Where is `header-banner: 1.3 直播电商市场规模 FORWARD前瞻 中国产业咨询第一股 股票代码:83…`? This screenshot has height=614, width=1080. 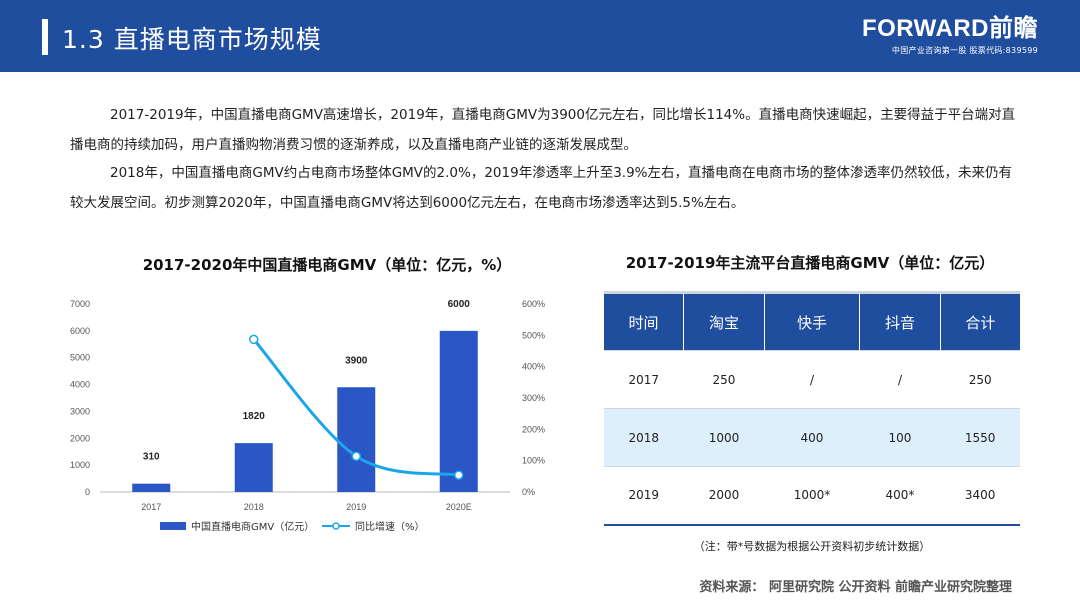 header-banner: 1.3 直播电商市场规模 FORWARD前瞻 中国产业咨询第一股 股票代码:83… is located at coordinates (540, 36).